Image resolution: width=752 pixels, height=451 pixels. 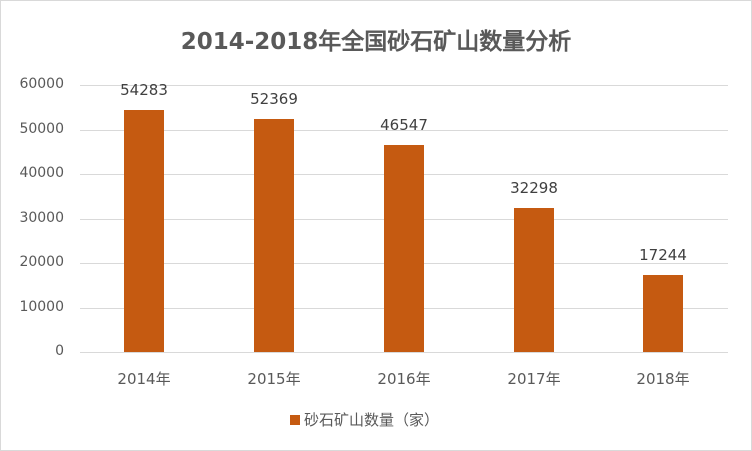 I want to click on x-tick-label: 2017年, so click(x=534, y=379).